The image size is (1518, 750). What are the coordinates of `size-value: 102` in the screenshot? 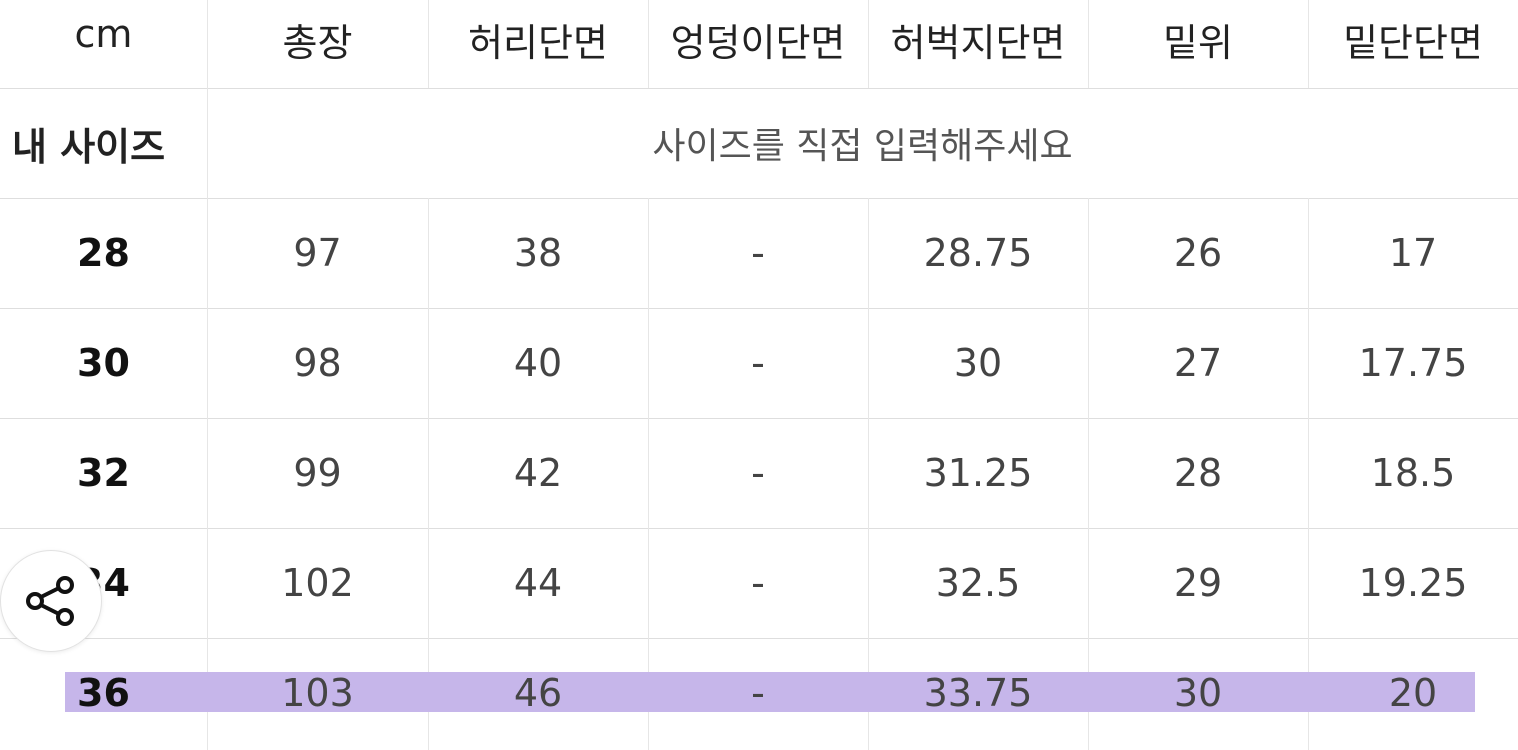 It's located at (317, 583).